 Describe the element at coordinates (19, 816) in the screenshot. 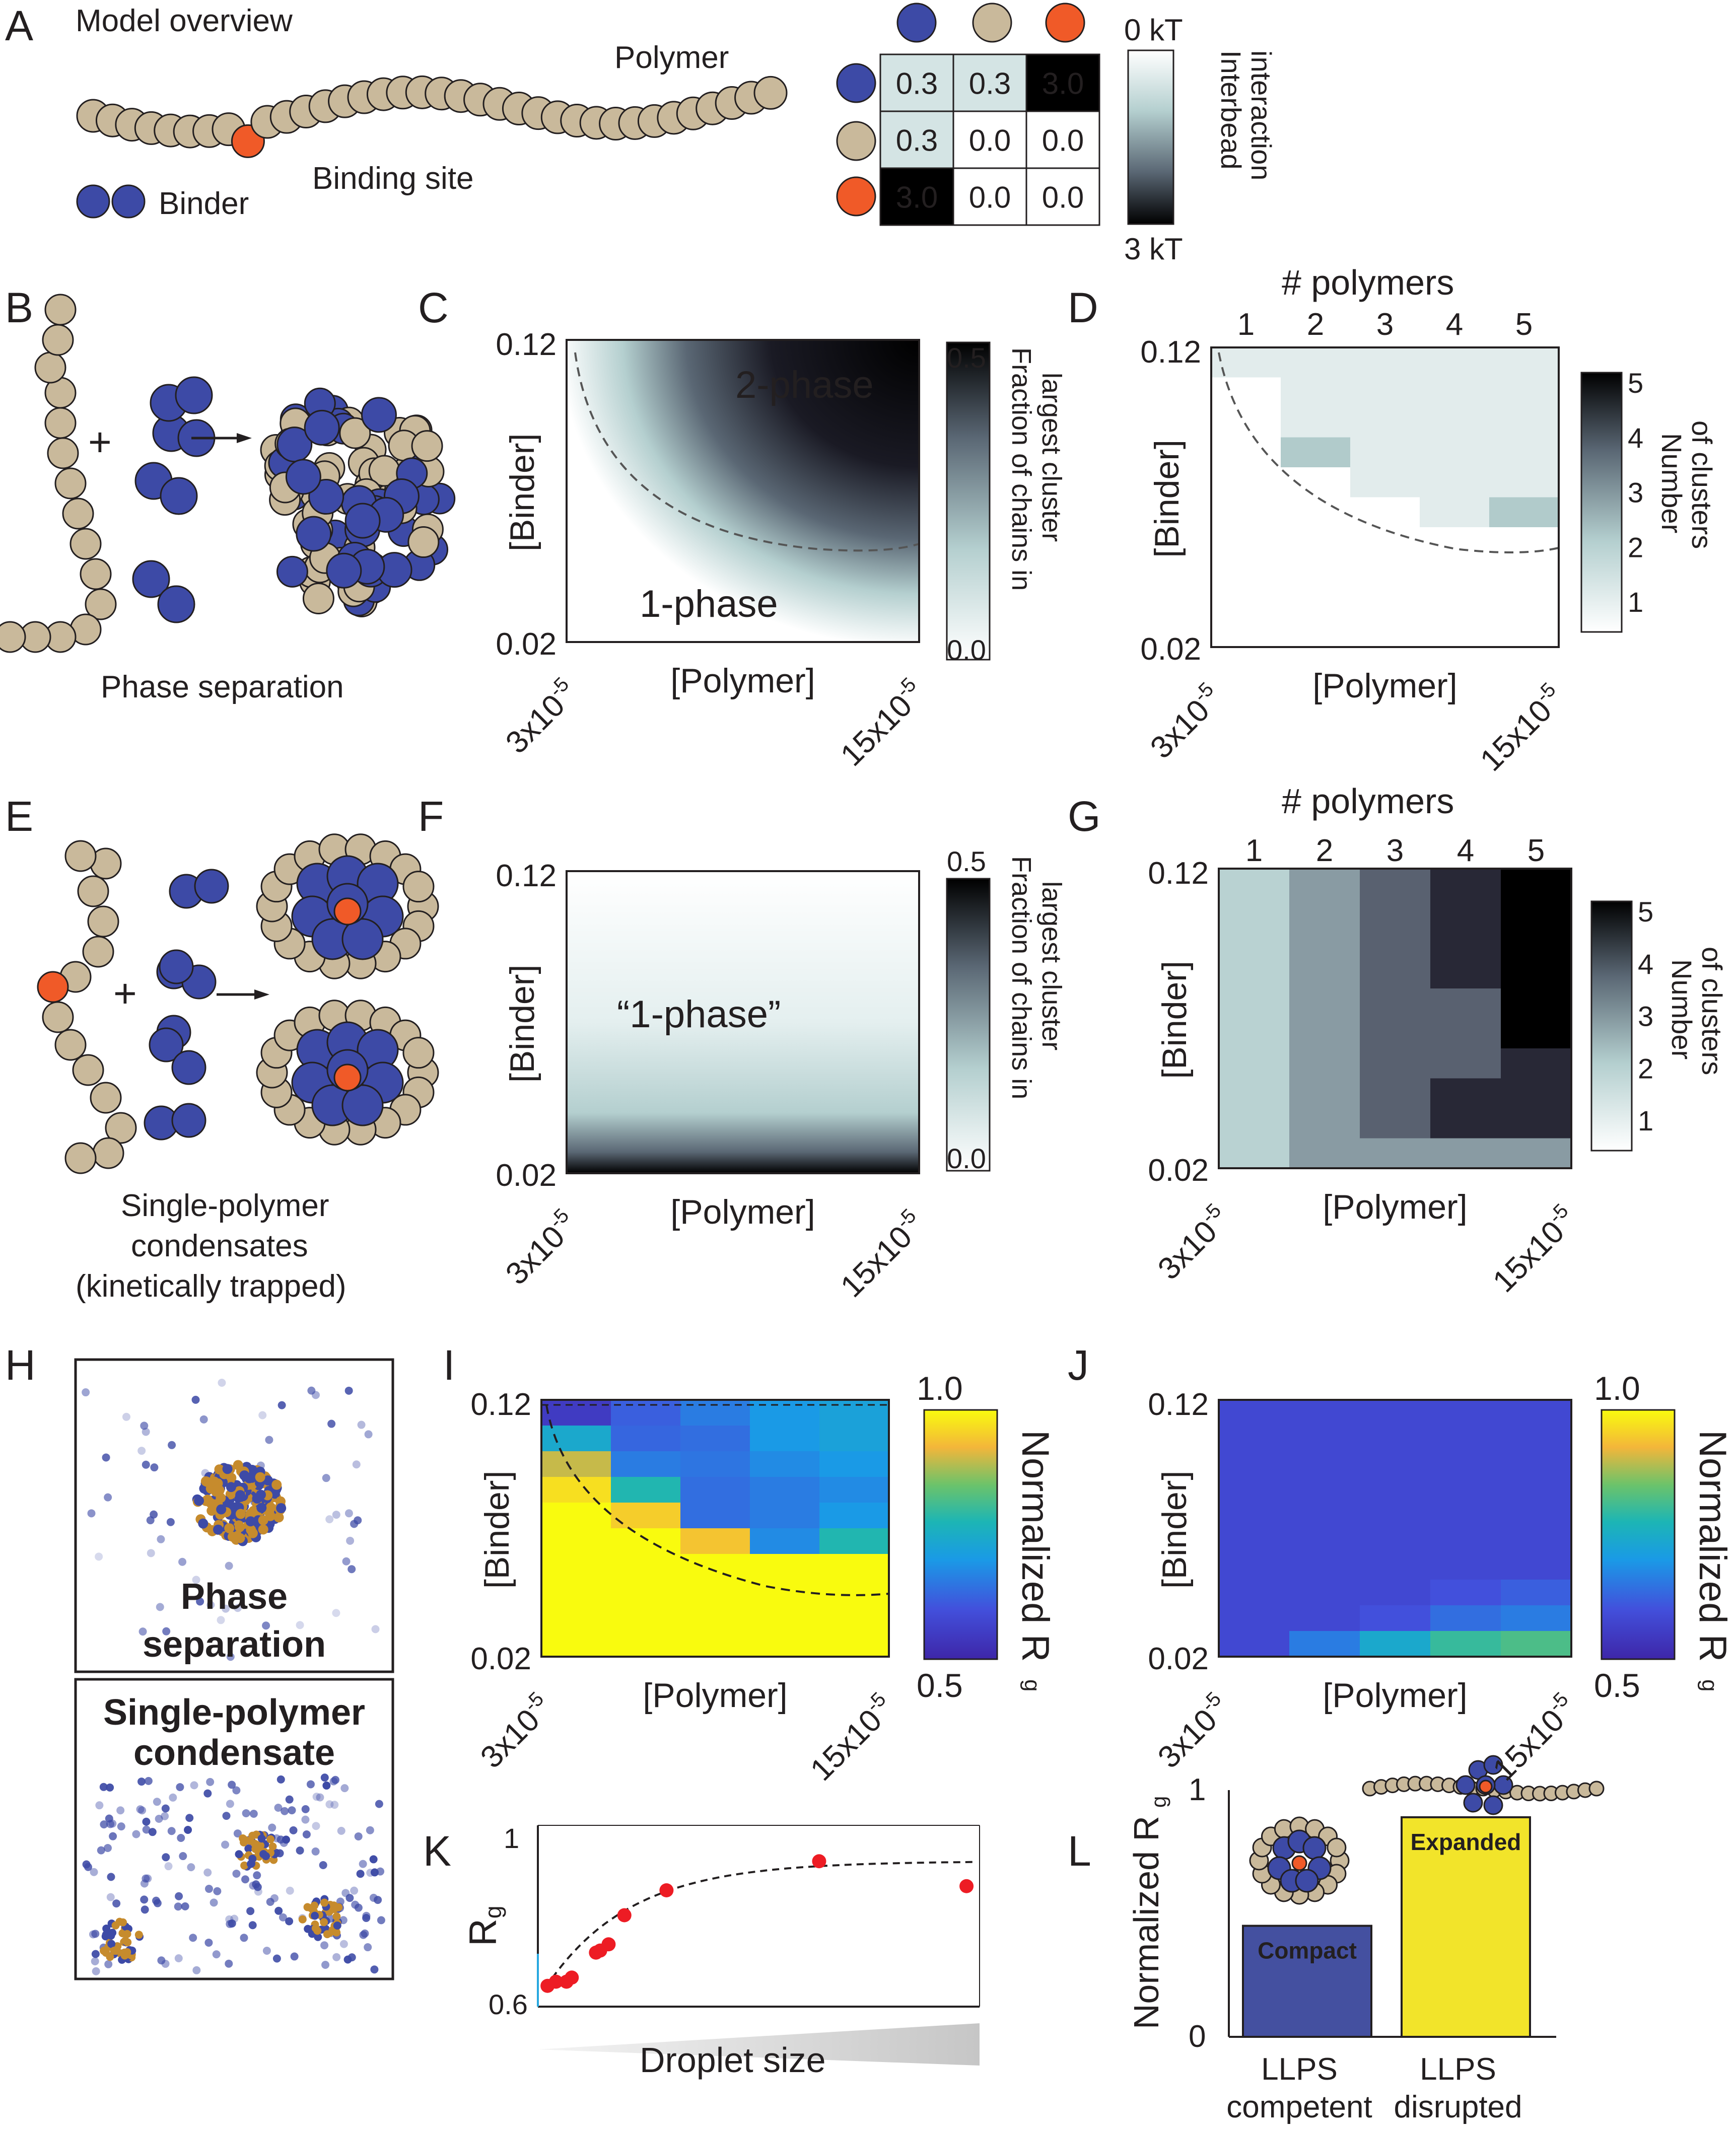

I see `panel-letter-e: E` at that location.